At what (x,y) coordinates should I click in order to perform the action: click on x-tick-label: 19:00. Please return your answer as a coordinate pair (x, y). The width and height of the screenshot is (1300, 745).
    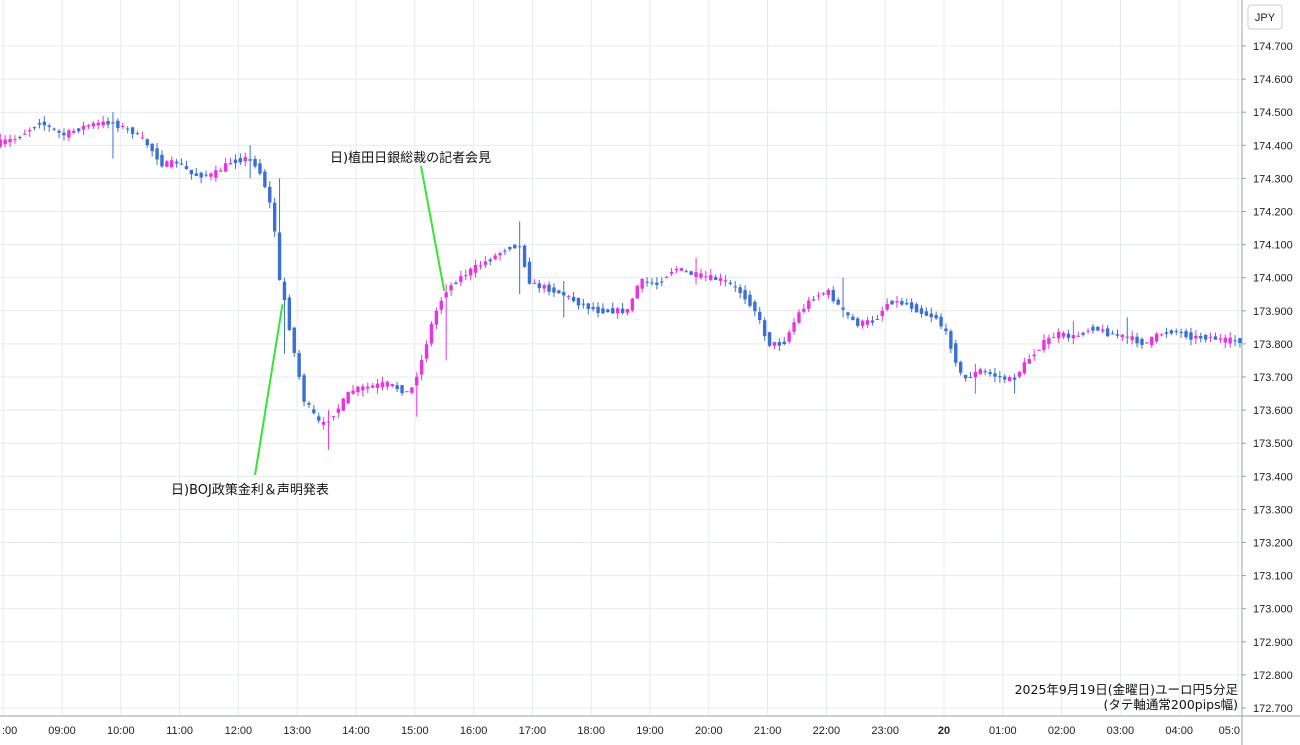
    Looking at the image, I should click on (650, 731).